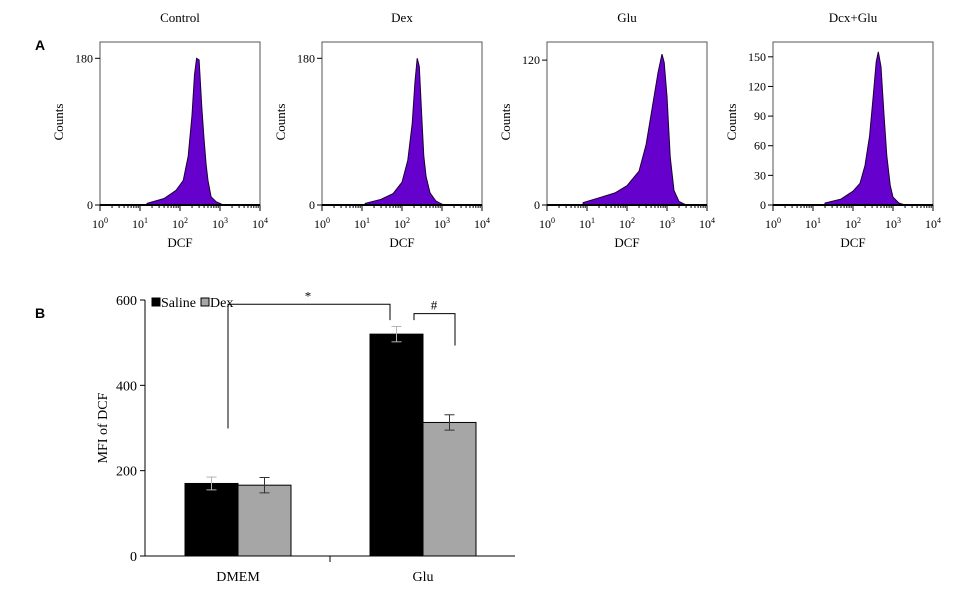 The image size is (964, 596). Describe the element at coordinates (180, 17) in the screenshot. I see `histogram-title: Control` at that location.